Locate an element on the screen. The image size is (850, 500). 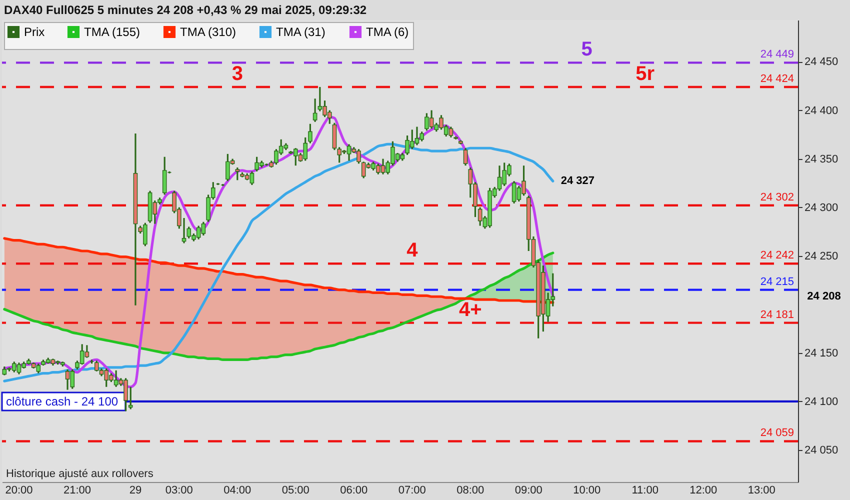
text: 24 208 is located at coordinates (824, 296).